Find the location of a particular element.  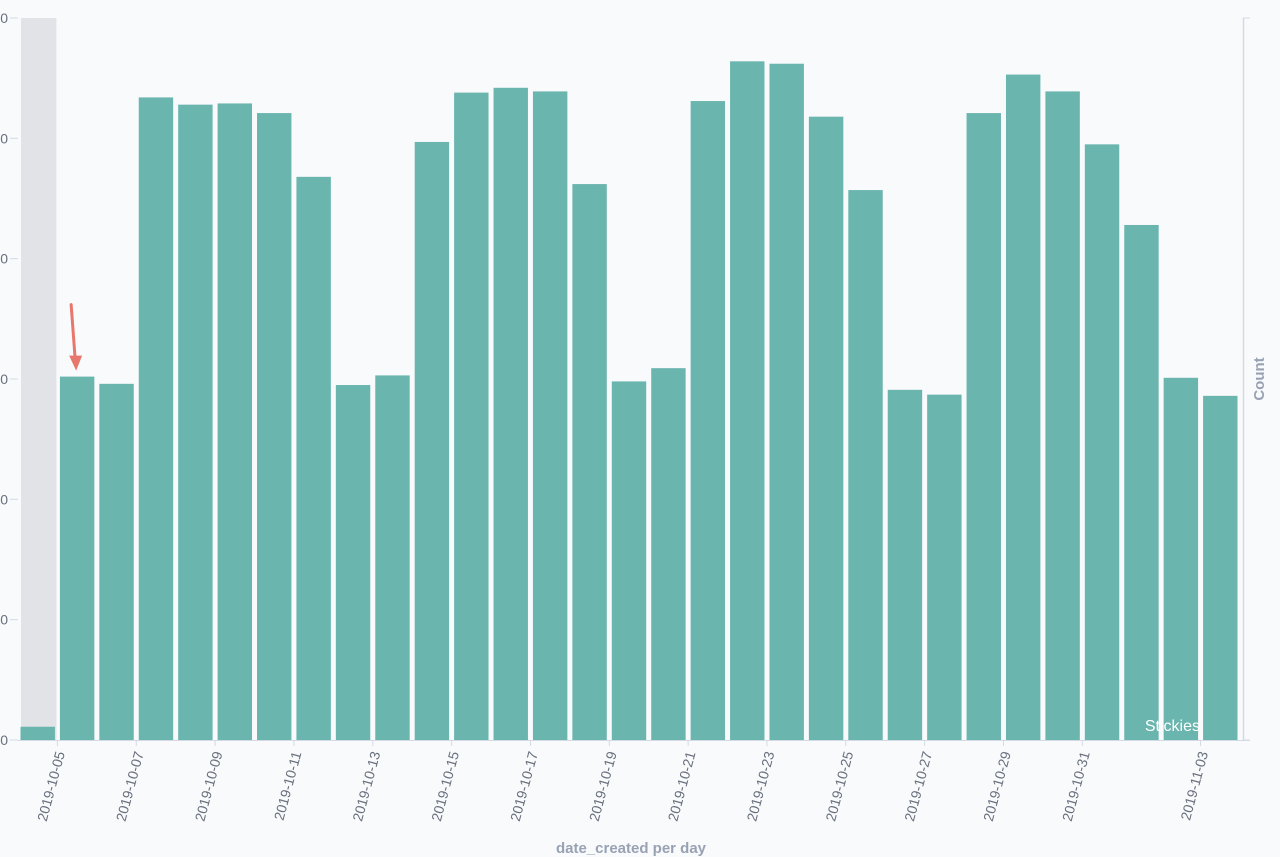

x-tick-label: 2019-10-09 is located at coordinates (209, 786).